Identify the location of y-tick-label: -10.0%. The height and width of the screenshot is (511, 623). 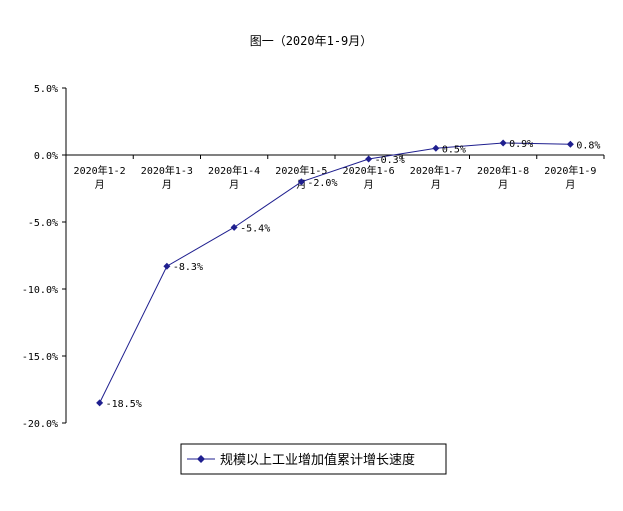
(40, 290).